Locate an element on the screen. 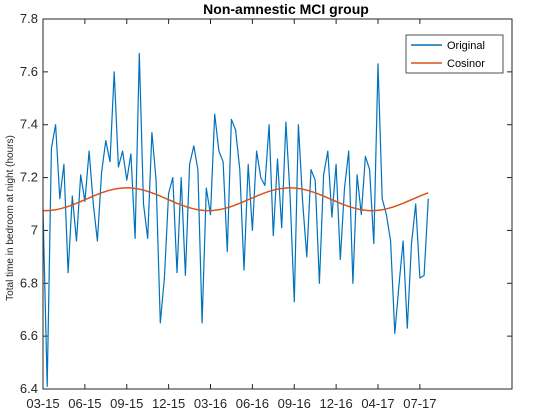 This screenshot has height=418, width=536. legend: Original Cosinor is located at coordinates (454, 54).